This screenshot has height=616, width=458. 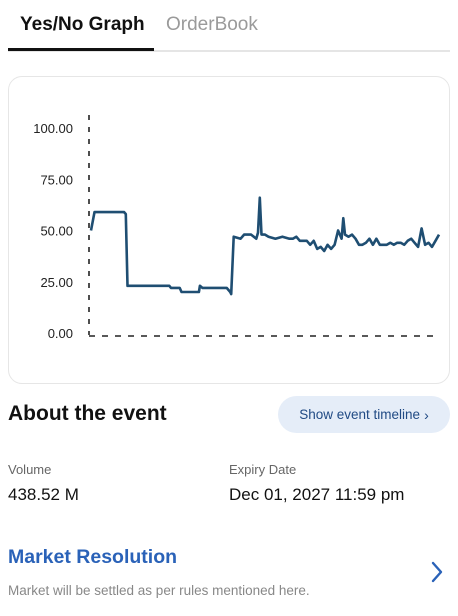 What do you see at coordinates (56, 179) in the screenshot?
I see `y-tick-label: 75.00` at bounding box center [56, 179].